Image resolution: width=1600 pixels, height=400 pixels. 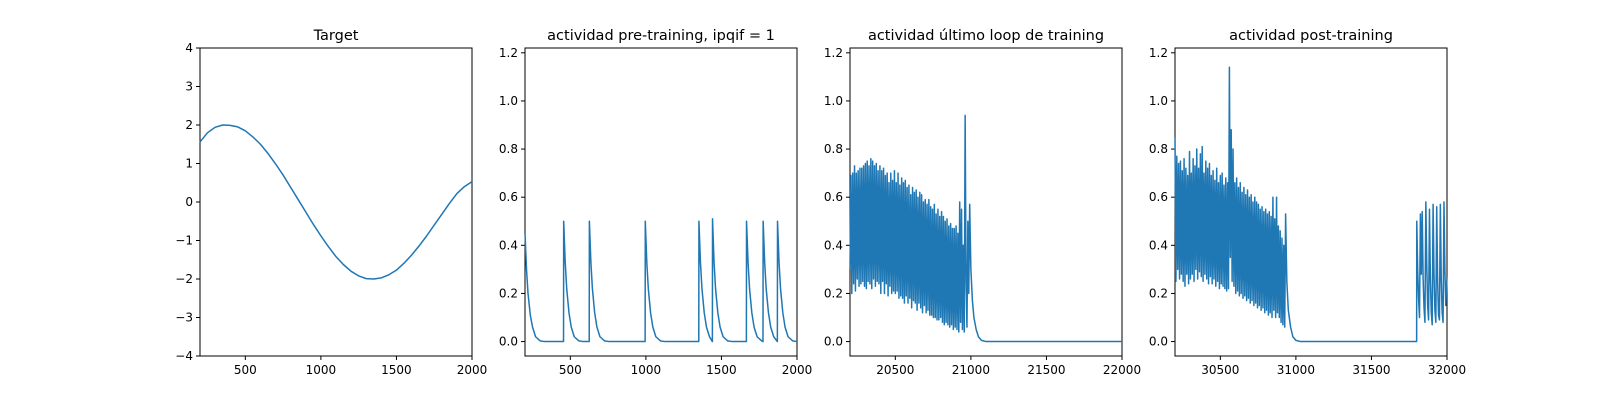 I want to click on y-tick-label: 4, so click(x=189, y=48).